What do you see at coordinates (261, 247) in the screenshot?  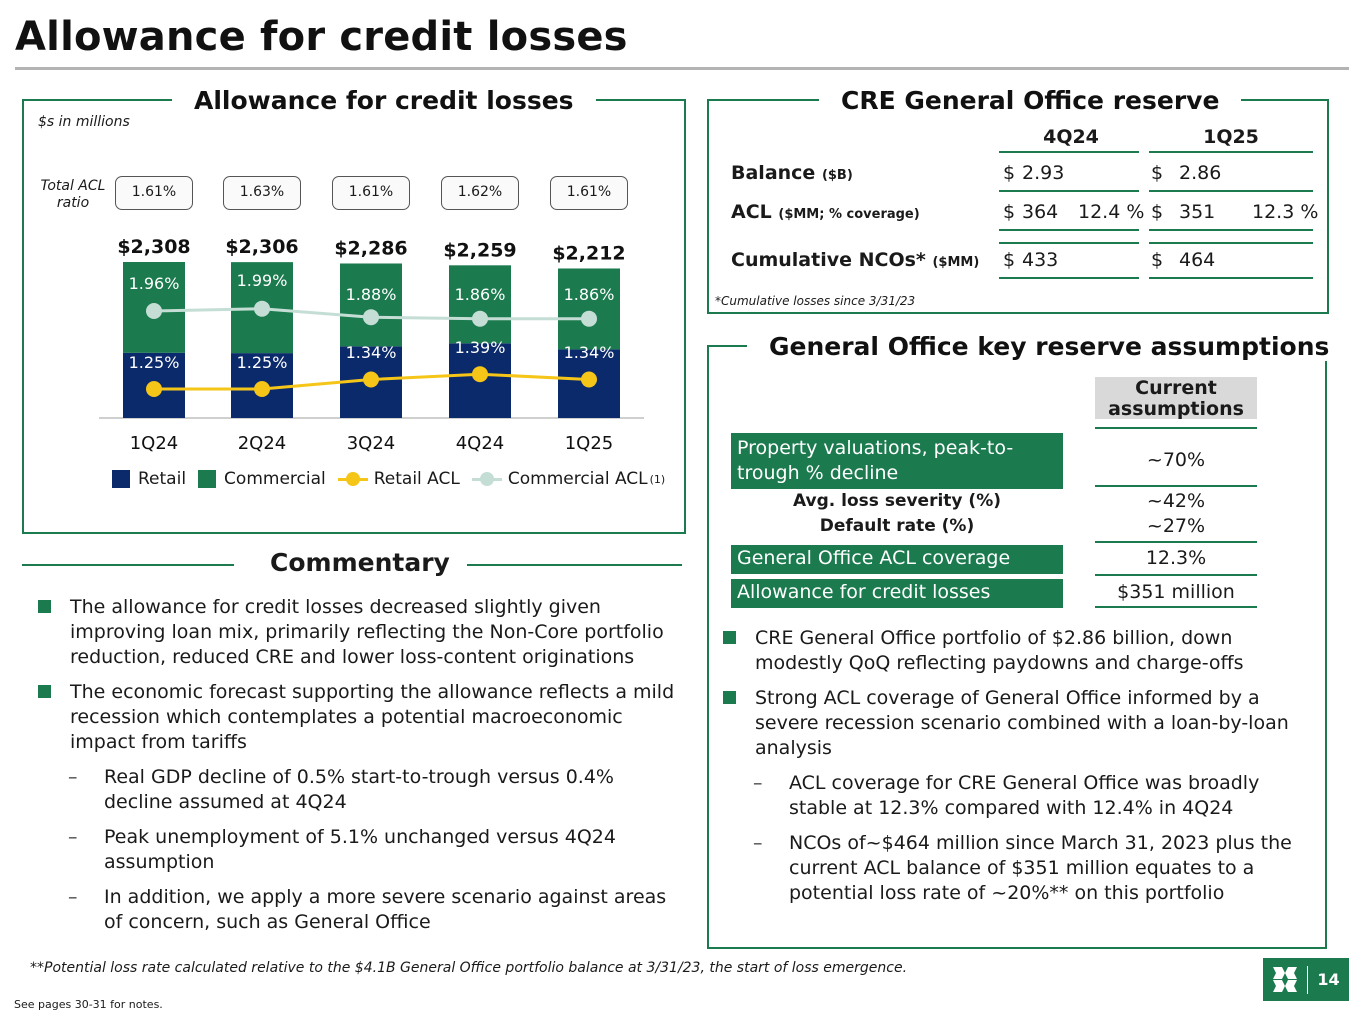 I see `bar-total-label: $2,306` at bounding box center [261, 247].